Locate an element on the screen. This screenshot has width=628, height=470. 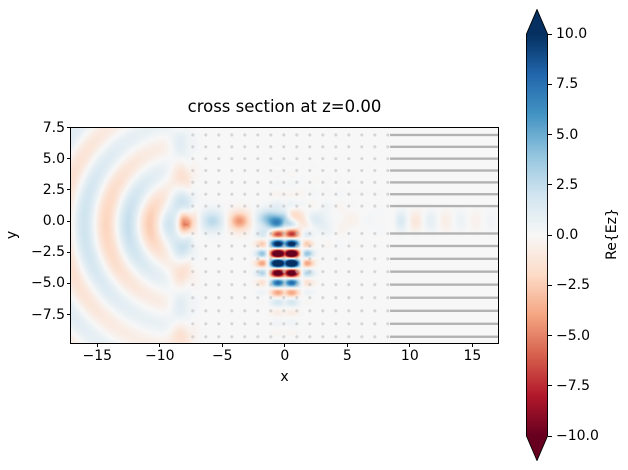
x-tick-label: −15 is located at coordinates (97, 356).